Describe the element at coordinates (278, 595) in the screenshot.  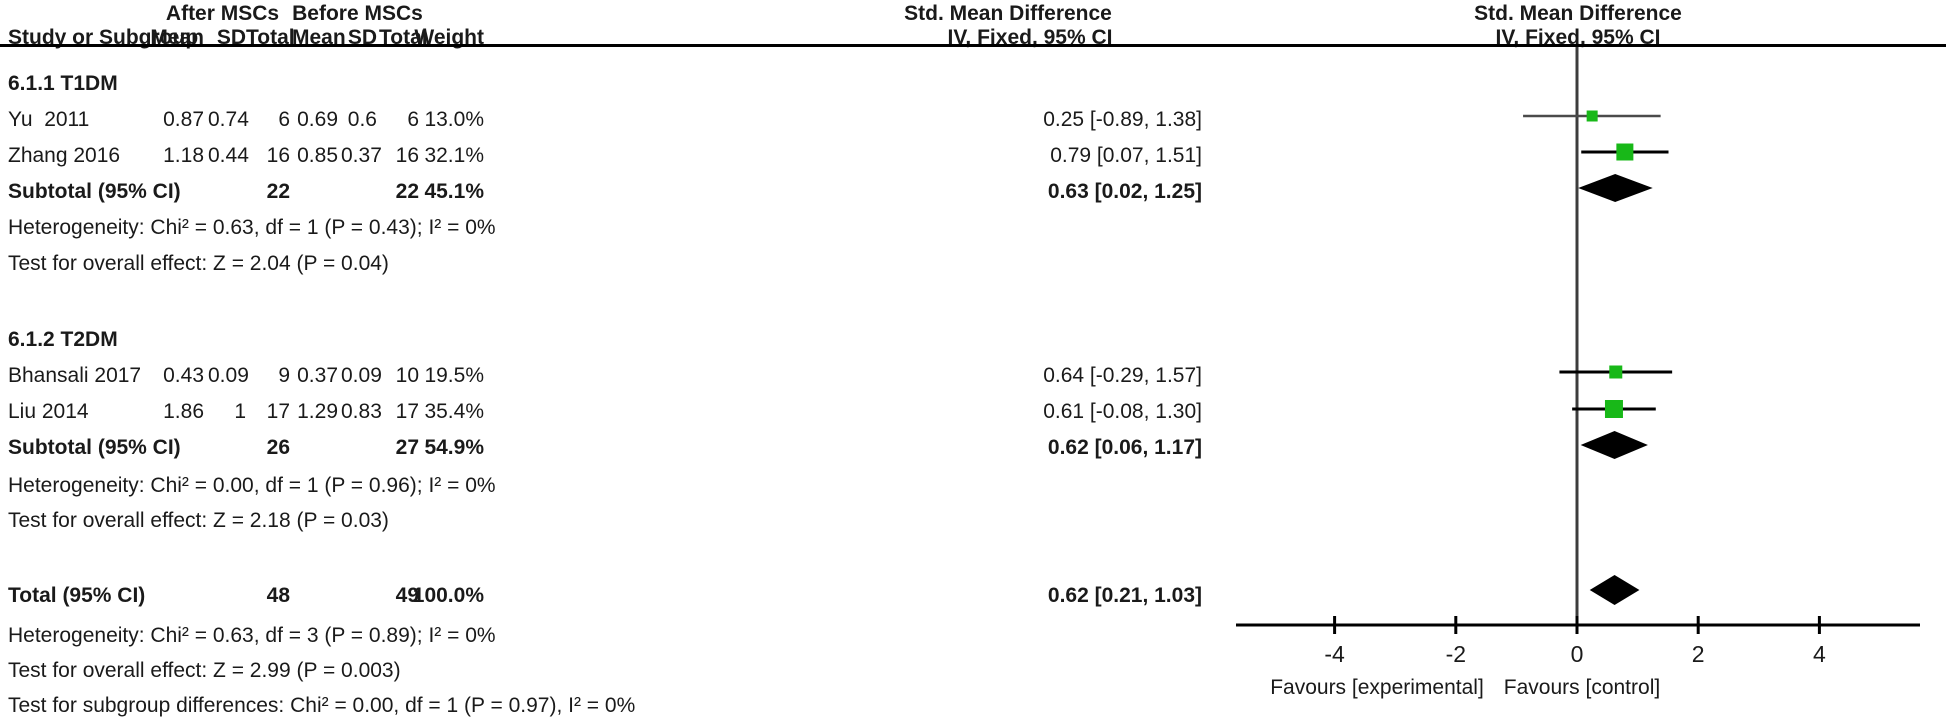
I see `total-total-after: 48` at that location.